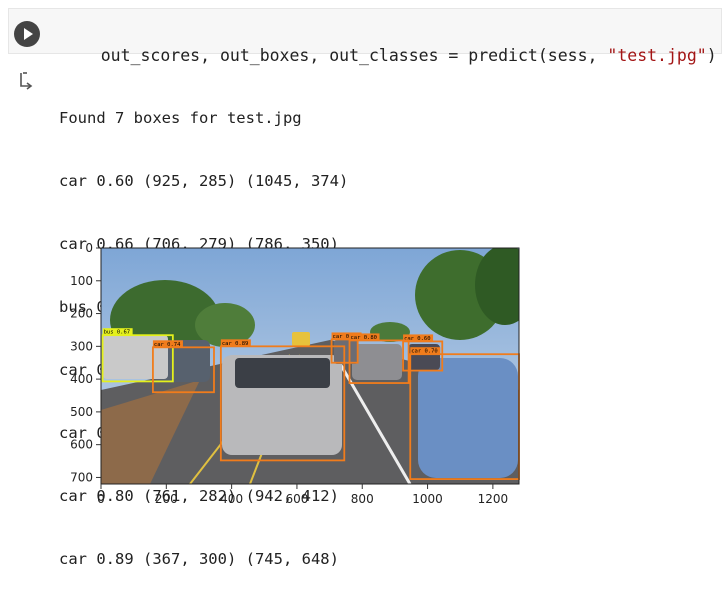  What do you see at coordinates (657, 55) in the screenshot?
I see `code-string-literal: "test.jpg"` at bounding box center [657, 55].